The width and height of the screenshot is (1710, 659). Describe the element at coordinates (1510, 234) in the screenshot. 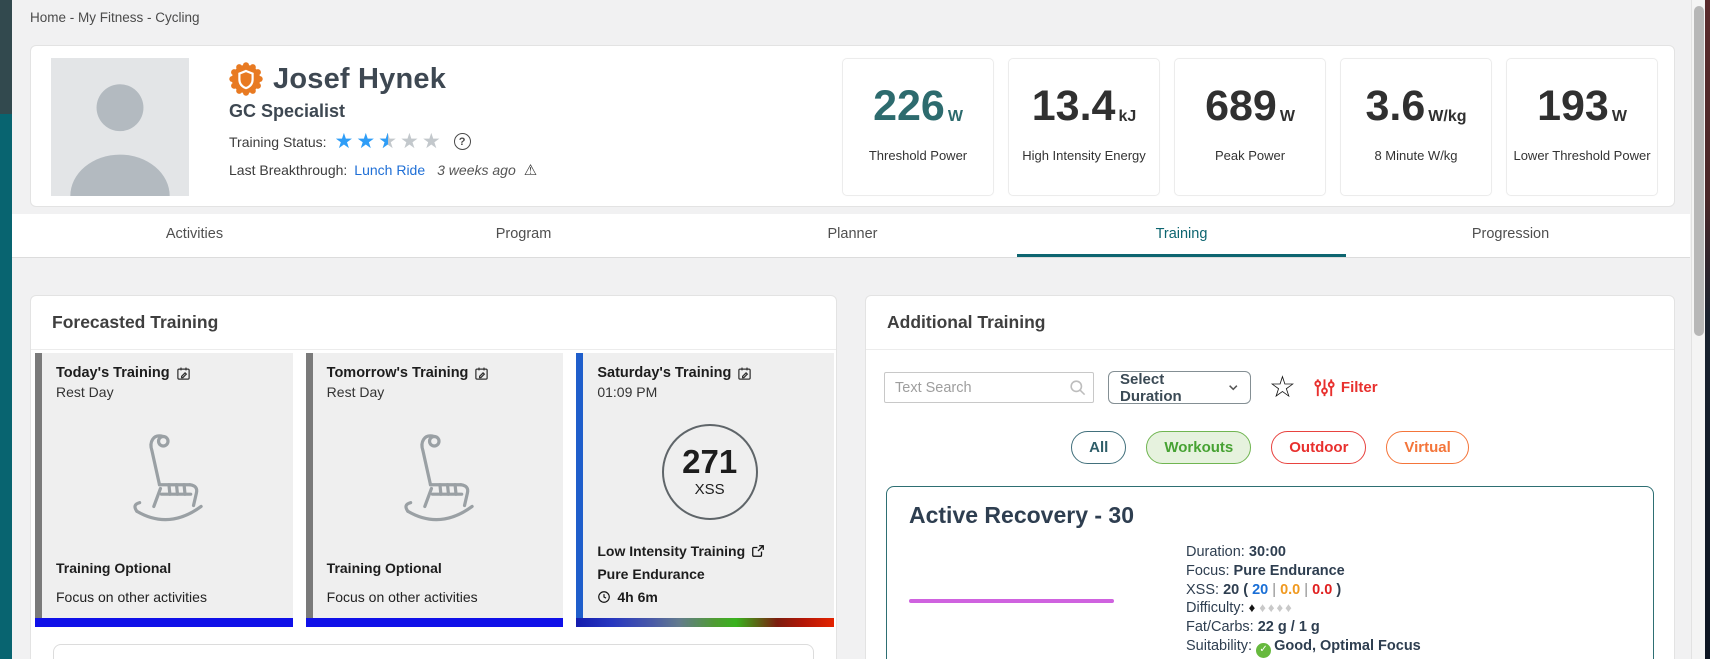

I see `tab-progression: Progression` at that location.